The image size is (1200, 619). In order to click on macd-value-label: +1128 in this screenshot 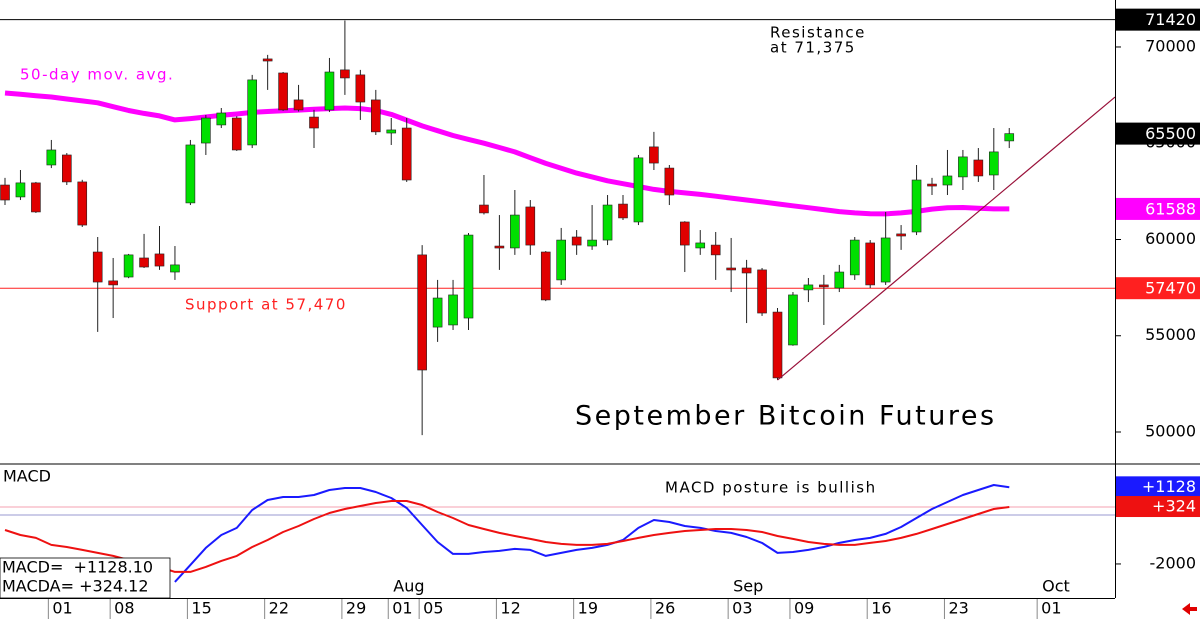, I will do `click(1169, 486)`.